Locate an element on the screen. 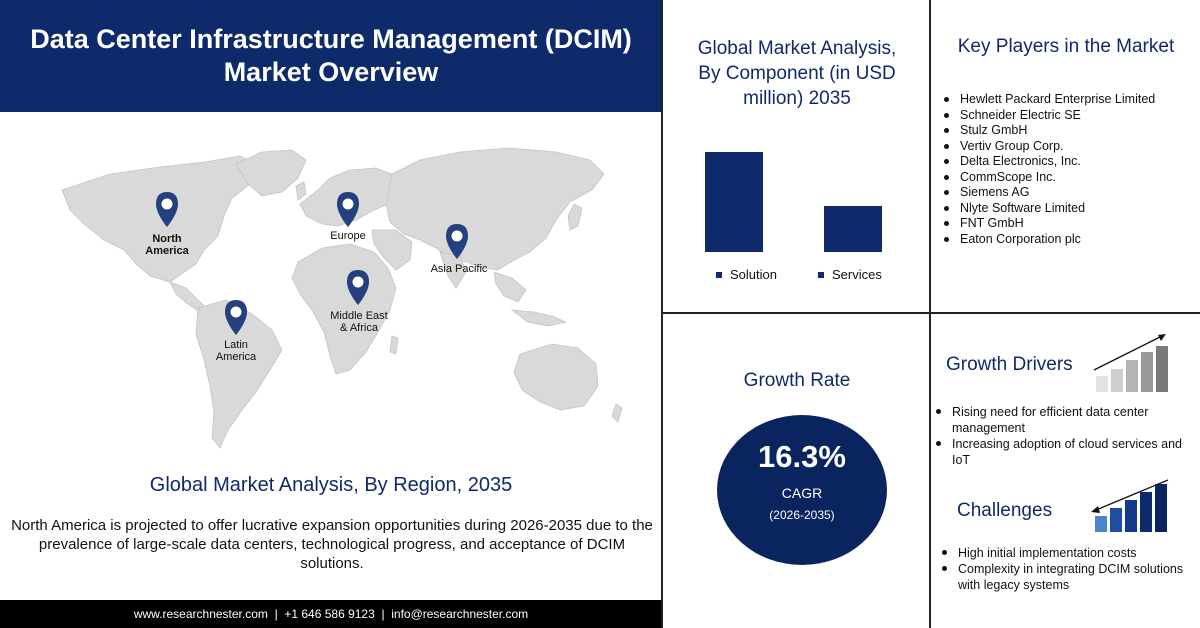 The image size is (1200, 628). region-label-north-america: North America is located at coordinates (167, 245).